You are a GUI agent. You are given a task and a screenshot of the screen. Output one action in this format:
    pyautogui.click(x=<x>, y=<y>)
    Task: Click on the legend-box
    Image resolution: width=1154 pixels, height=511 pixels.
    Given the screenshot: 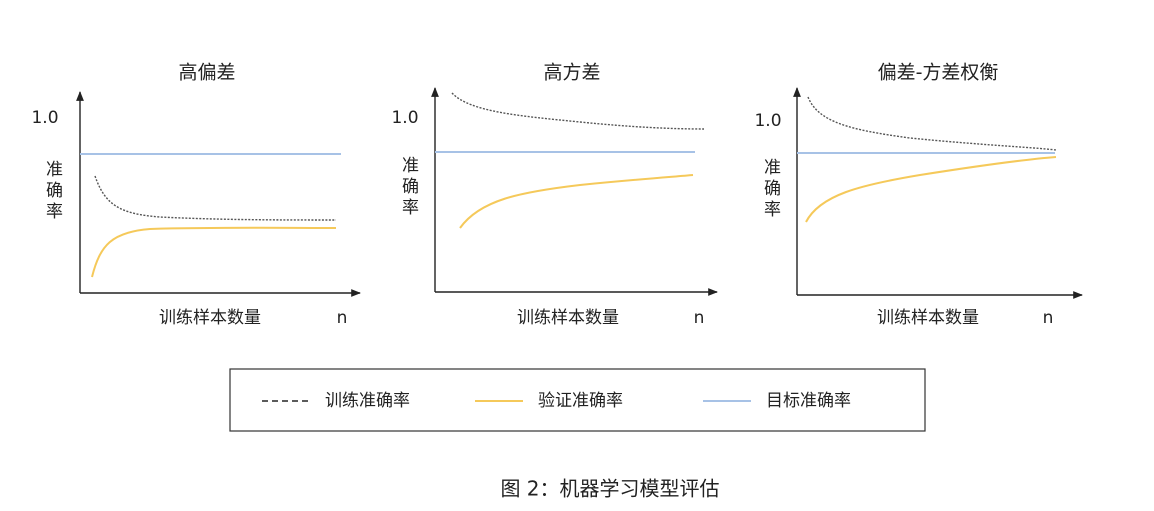 What is the action you would take?
    pyautogui.click(x=577, y=400)
    